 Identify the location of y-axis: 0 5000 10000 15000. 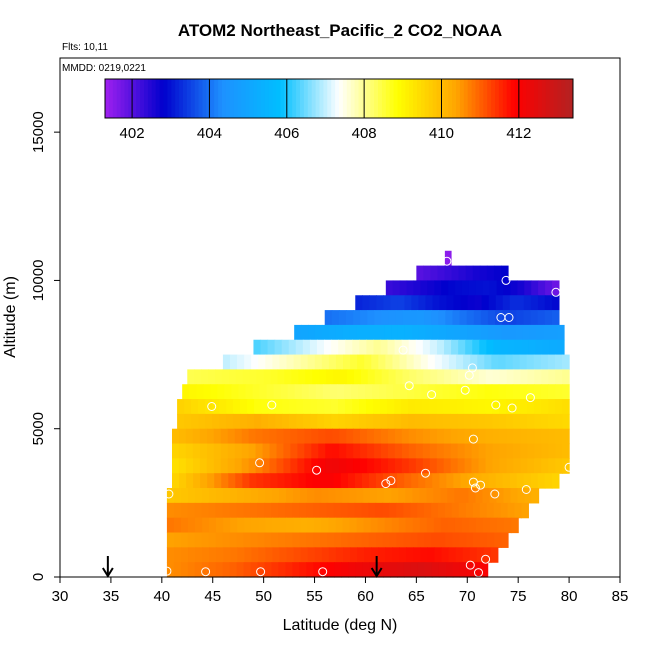
(45, 346).